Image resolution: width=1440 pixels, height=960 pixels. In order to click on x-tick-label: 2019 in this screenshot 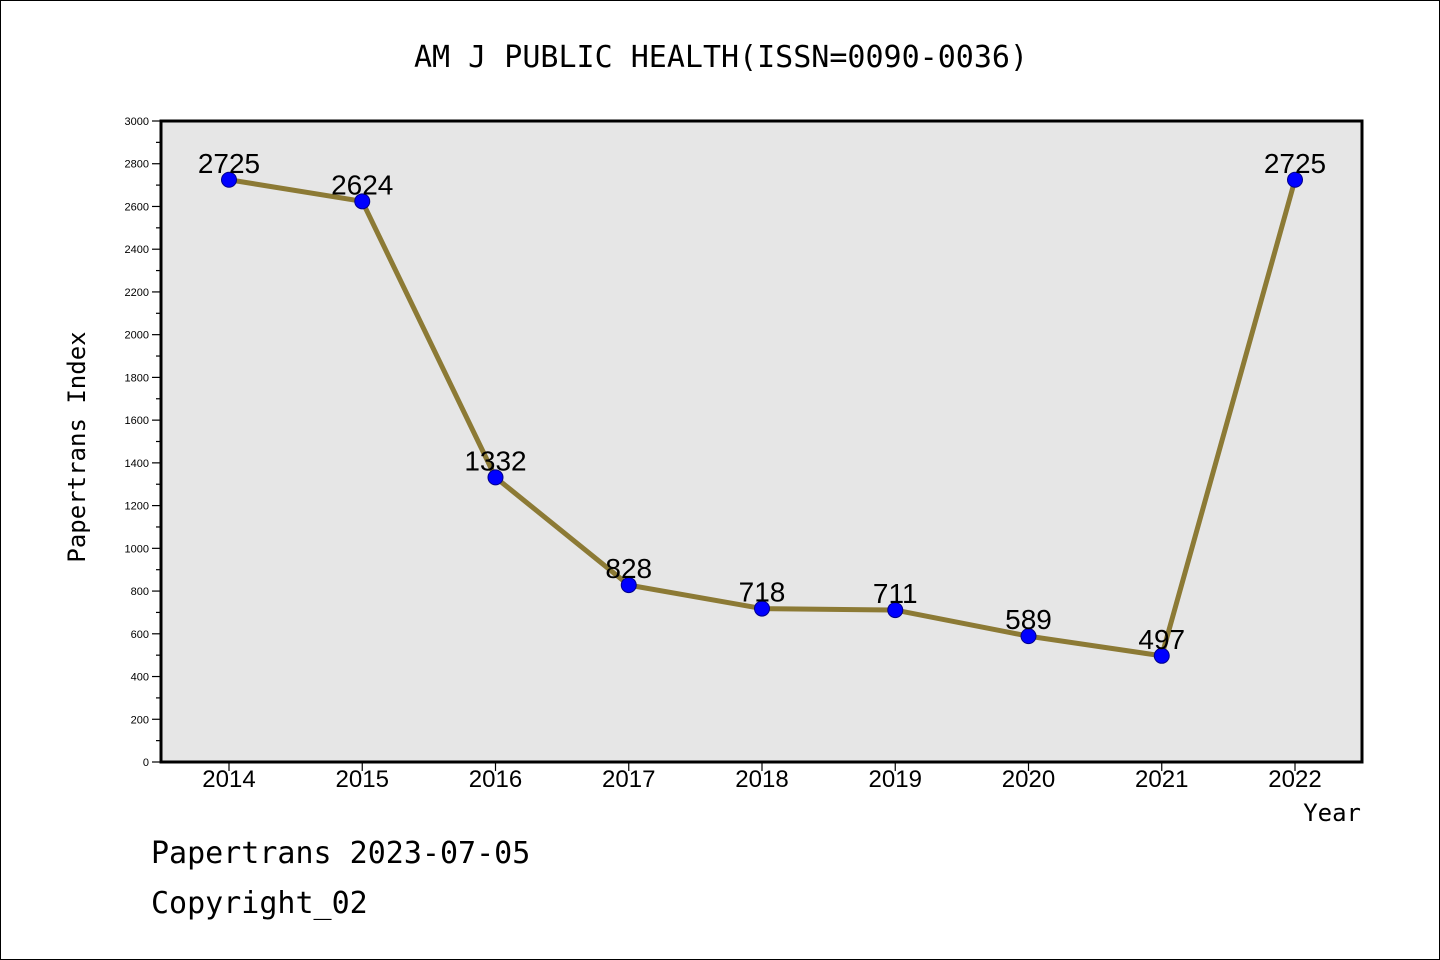, I will do `click(895, 779)`.